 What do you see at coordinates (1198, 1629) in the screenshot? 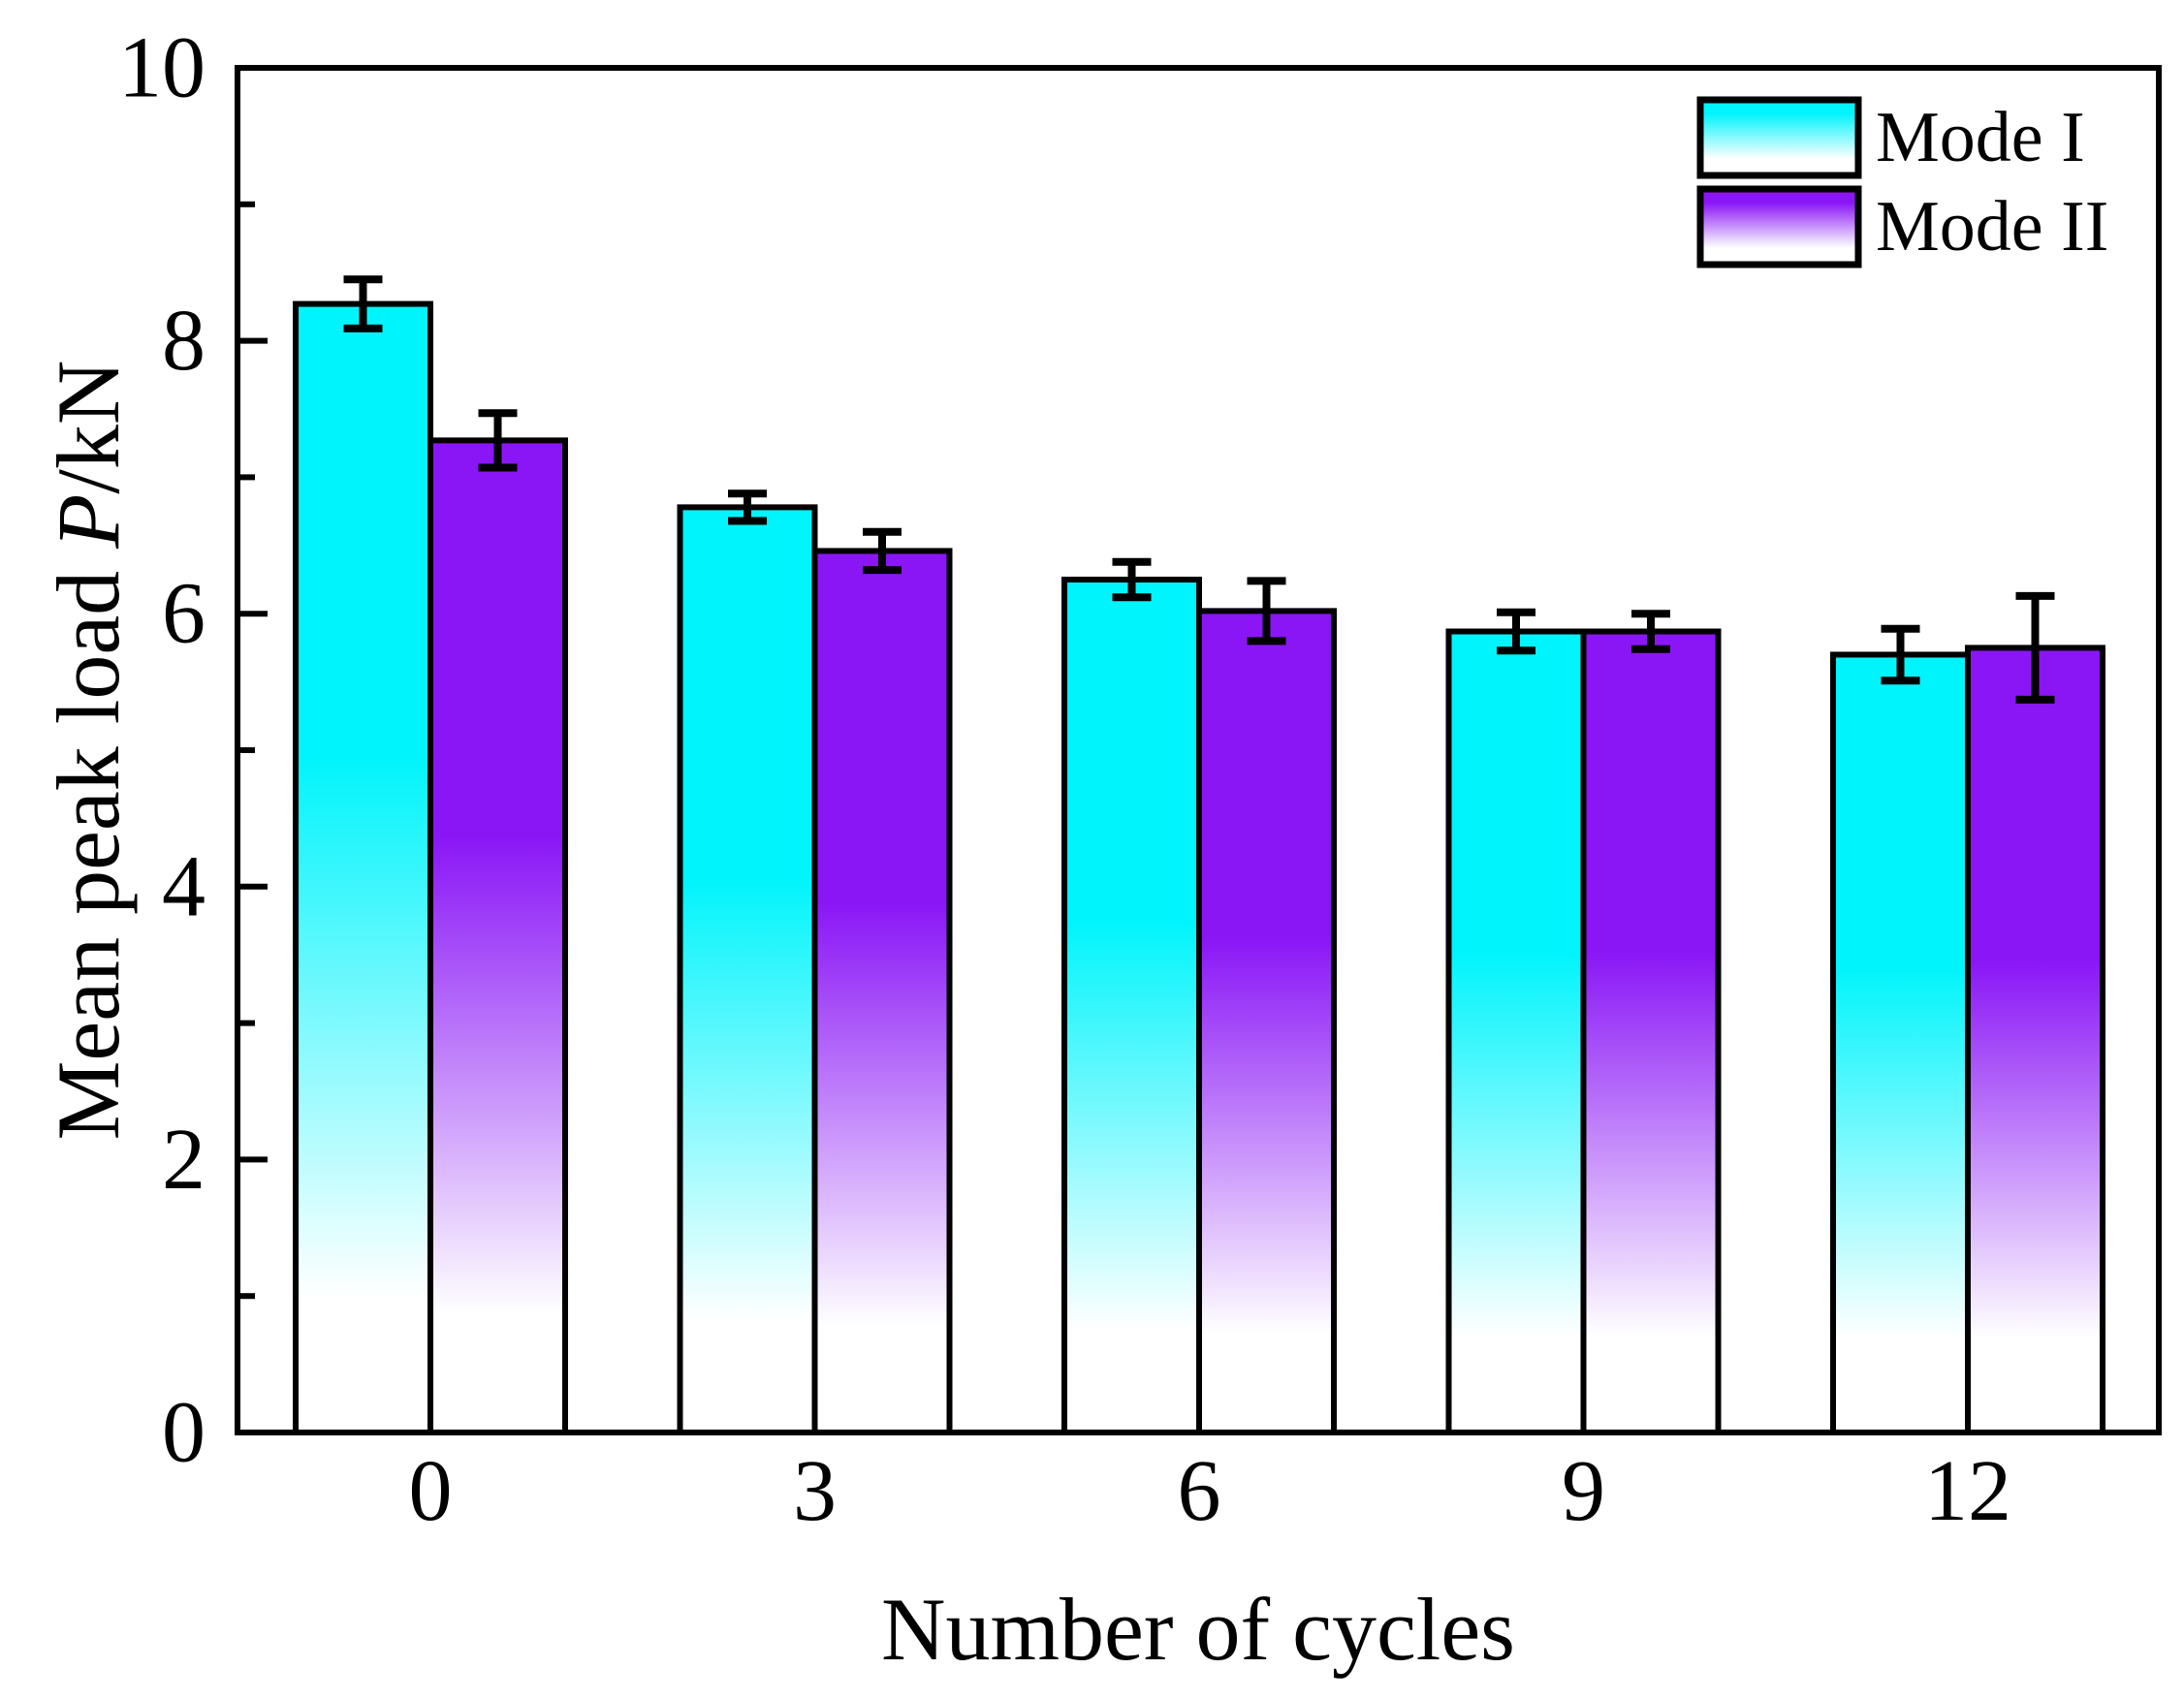
I see `x-axis-title: Number of cycles` at bounding box center [1198, 1629].